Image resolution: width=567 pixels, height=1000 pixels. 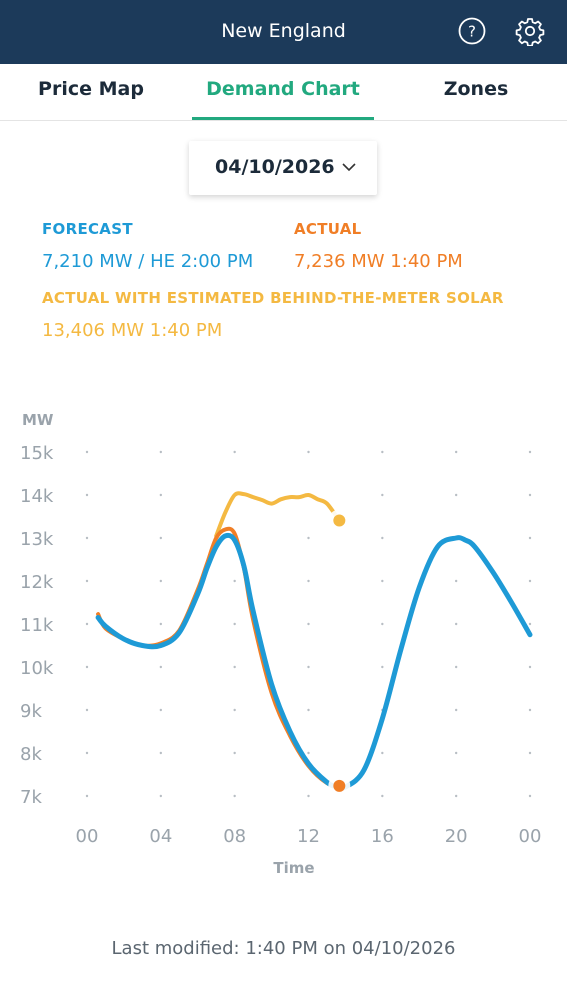 I want to click on date-picker: 04/10/2026, so click(x=283, y=168).